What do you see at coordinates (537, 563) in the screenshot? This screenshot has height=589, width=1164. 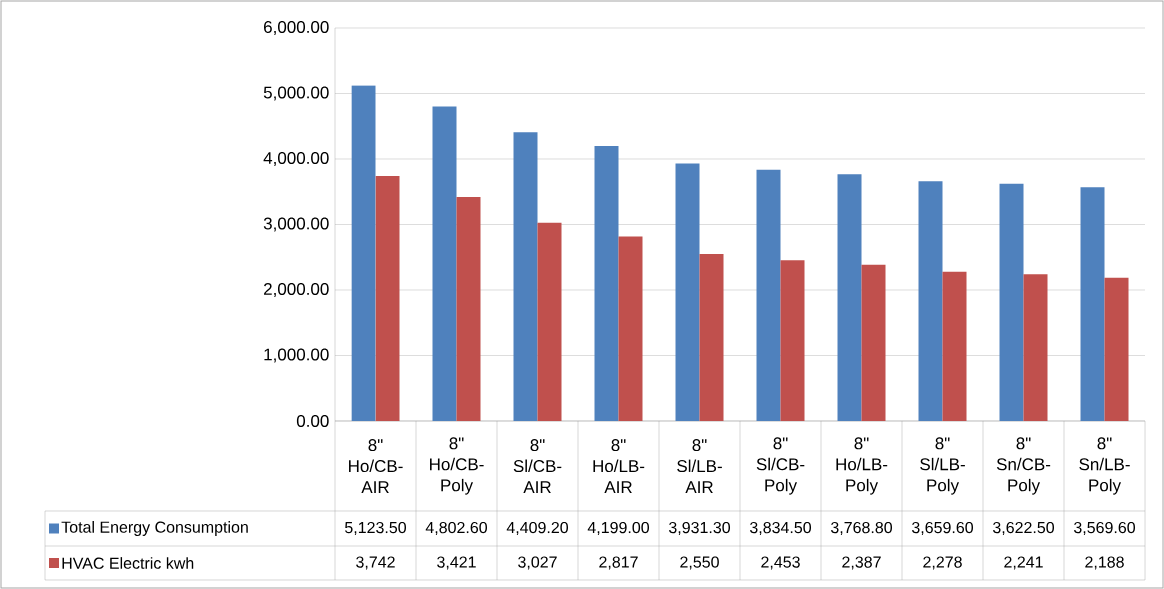 I see `data-label: 3,027` at bounding box center [537, 563].